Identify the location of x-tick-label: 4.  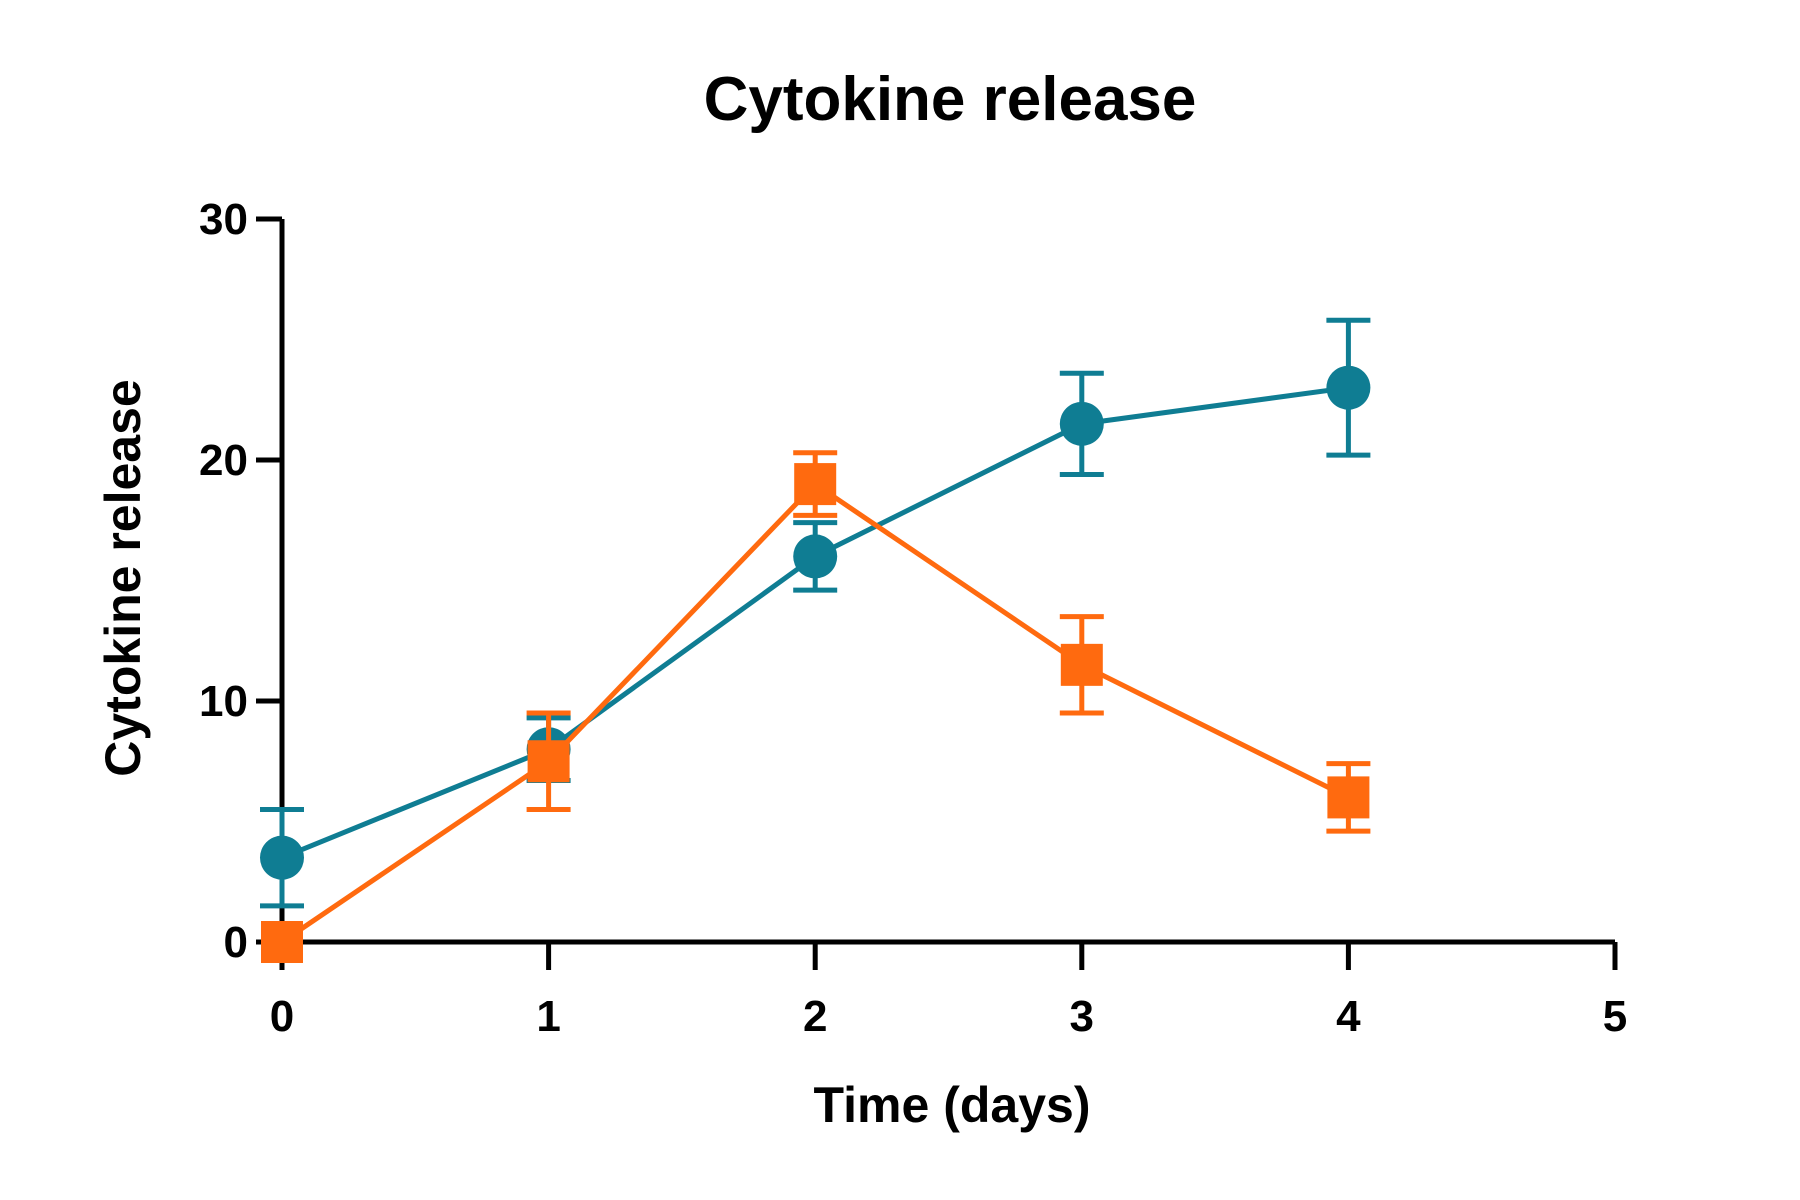
(1348, 1016).